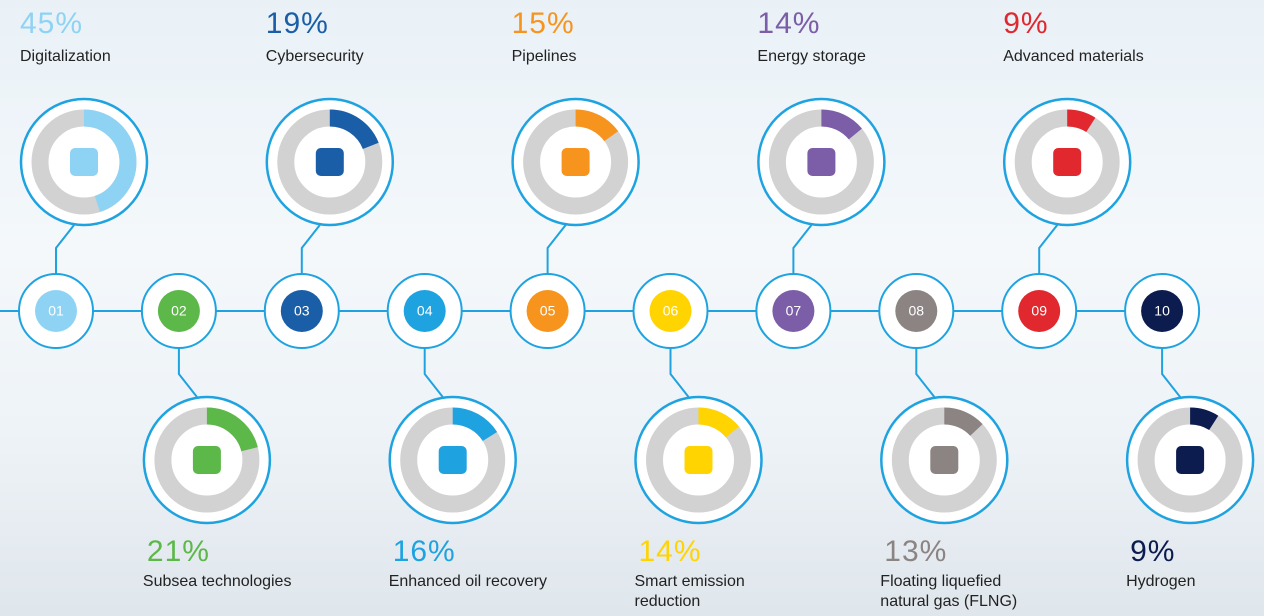 This screenshot has height=616, width=1264. What do you see at coordinates (916, 551) in the screenshot?
I see `percent-label: 13%` at bounding box center [916, 551].